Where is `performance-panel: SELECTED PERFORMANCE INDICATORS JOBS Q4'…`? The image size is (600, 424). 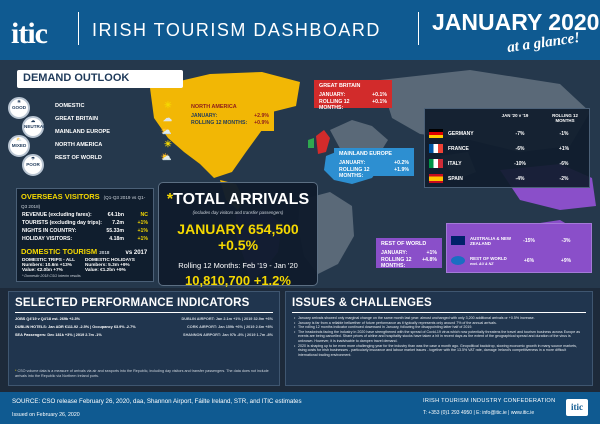 performance-panel: SELECTED PERFORMANCE INDICATORS JOBS Q4'… is located at coordinates (144, 338).